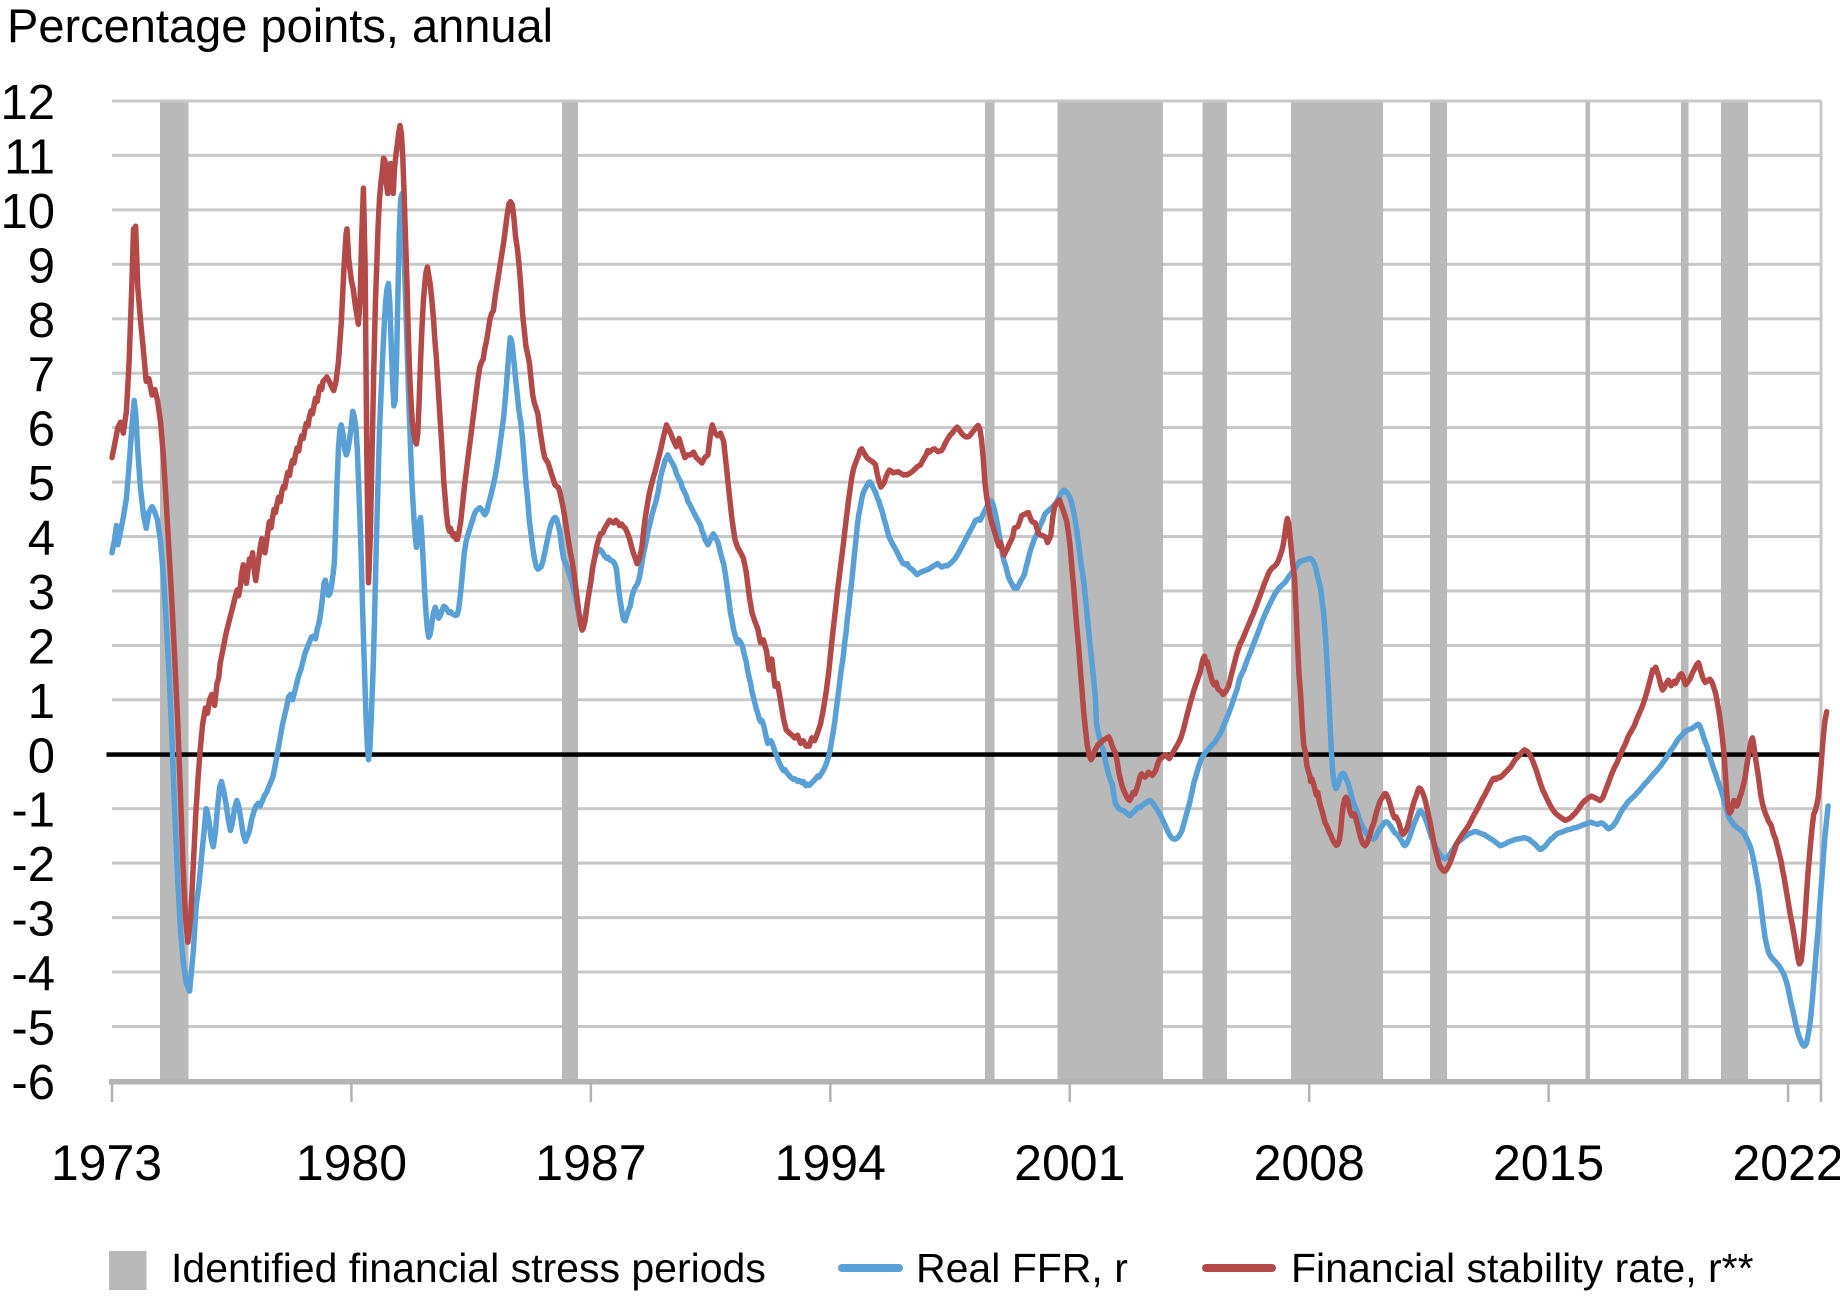 This screenshot has height=1297, width=1840. What do you see at coordinates (41, 484) in the screenshot?
I see `svg-text: 5` at bounding box center [41, 484].